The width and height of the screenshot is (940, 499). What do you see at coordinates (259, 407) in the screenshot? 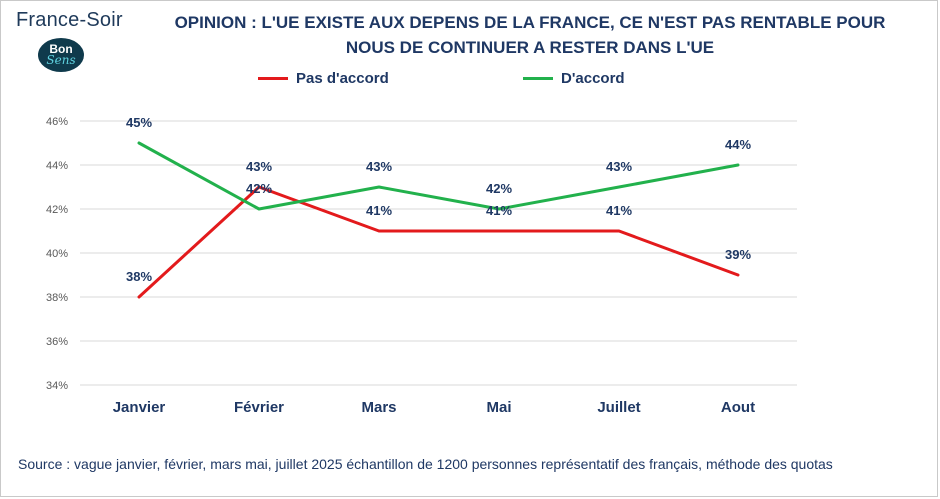
I see `x-tick-label: Février` at bounding box center [259, 407].